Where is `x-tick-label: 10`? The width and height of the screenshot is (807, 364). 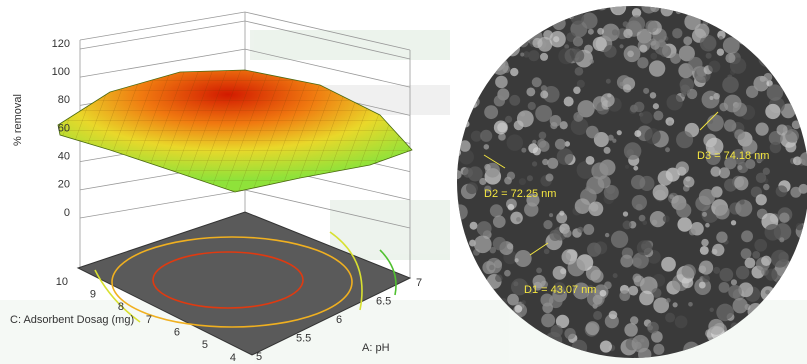
x-tick-label: 10 is located at coordinates (62, 282).